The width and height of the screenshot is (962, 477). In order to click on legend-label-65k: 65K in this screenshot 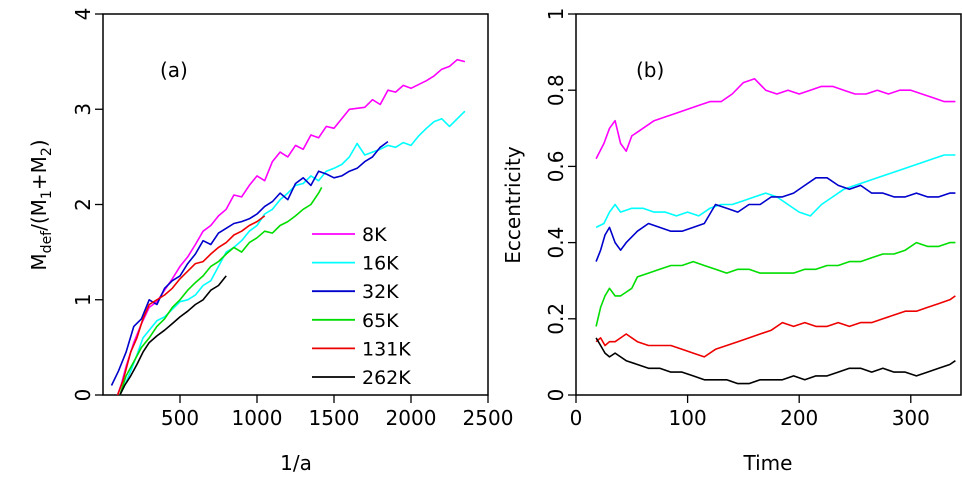, I will do `click(380, 321)`.